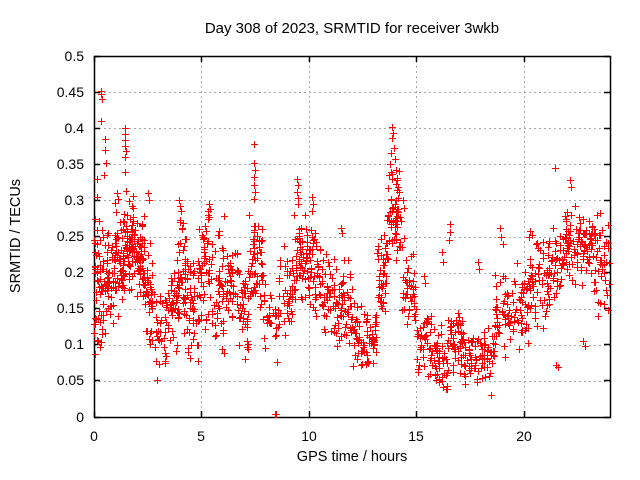  Describe the element at coordinates (70, 380) in the screenshot. I see `y-tick-label: 0.05` at that location.